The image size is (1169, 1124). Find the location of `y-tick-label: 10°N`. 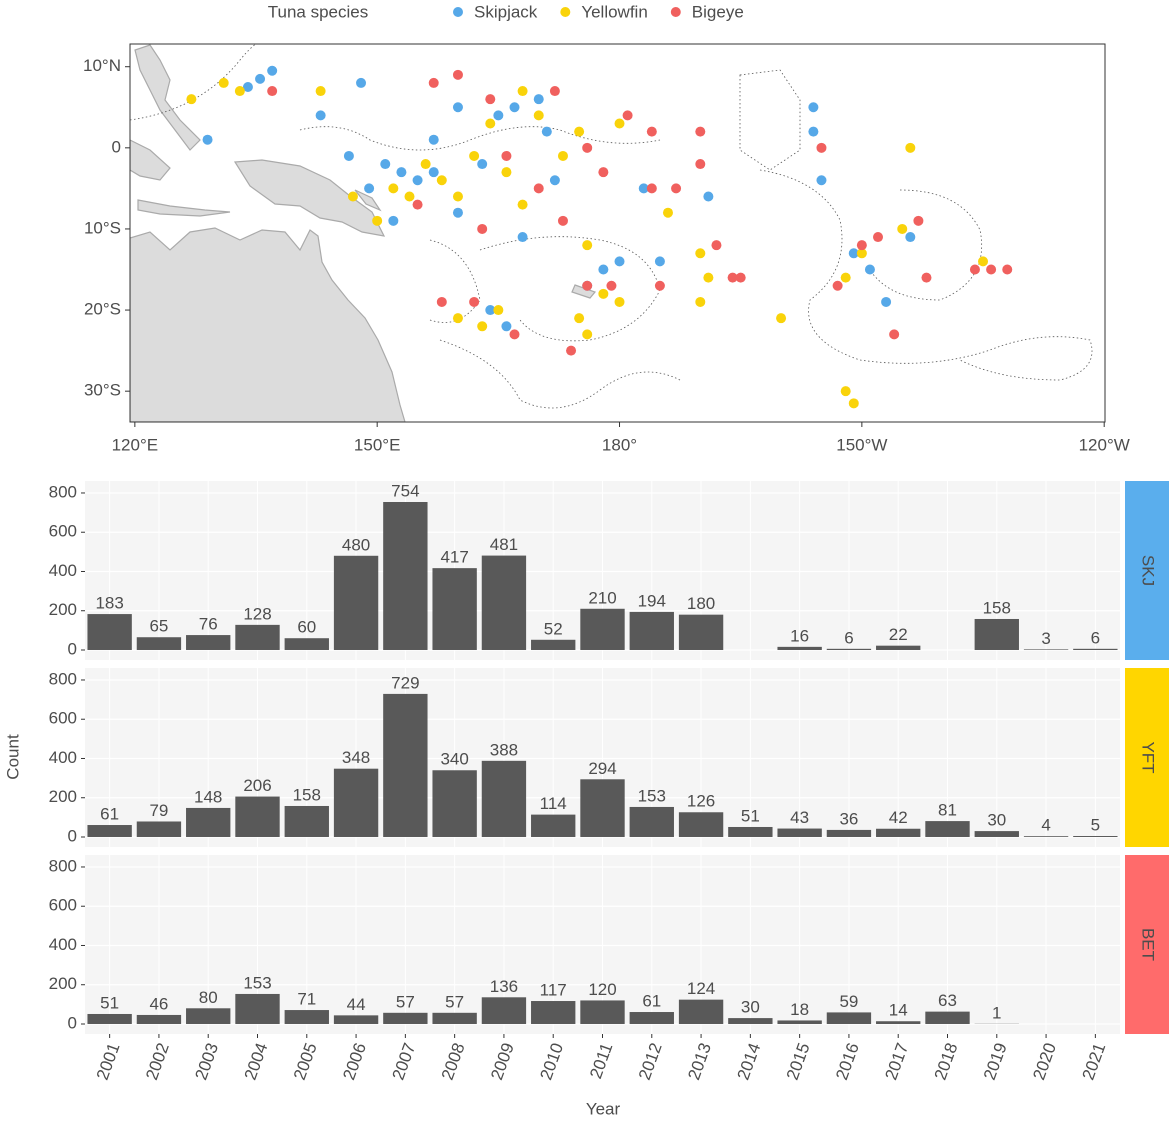

y-tick-label: 10°N is located at coordinates (102, 65).